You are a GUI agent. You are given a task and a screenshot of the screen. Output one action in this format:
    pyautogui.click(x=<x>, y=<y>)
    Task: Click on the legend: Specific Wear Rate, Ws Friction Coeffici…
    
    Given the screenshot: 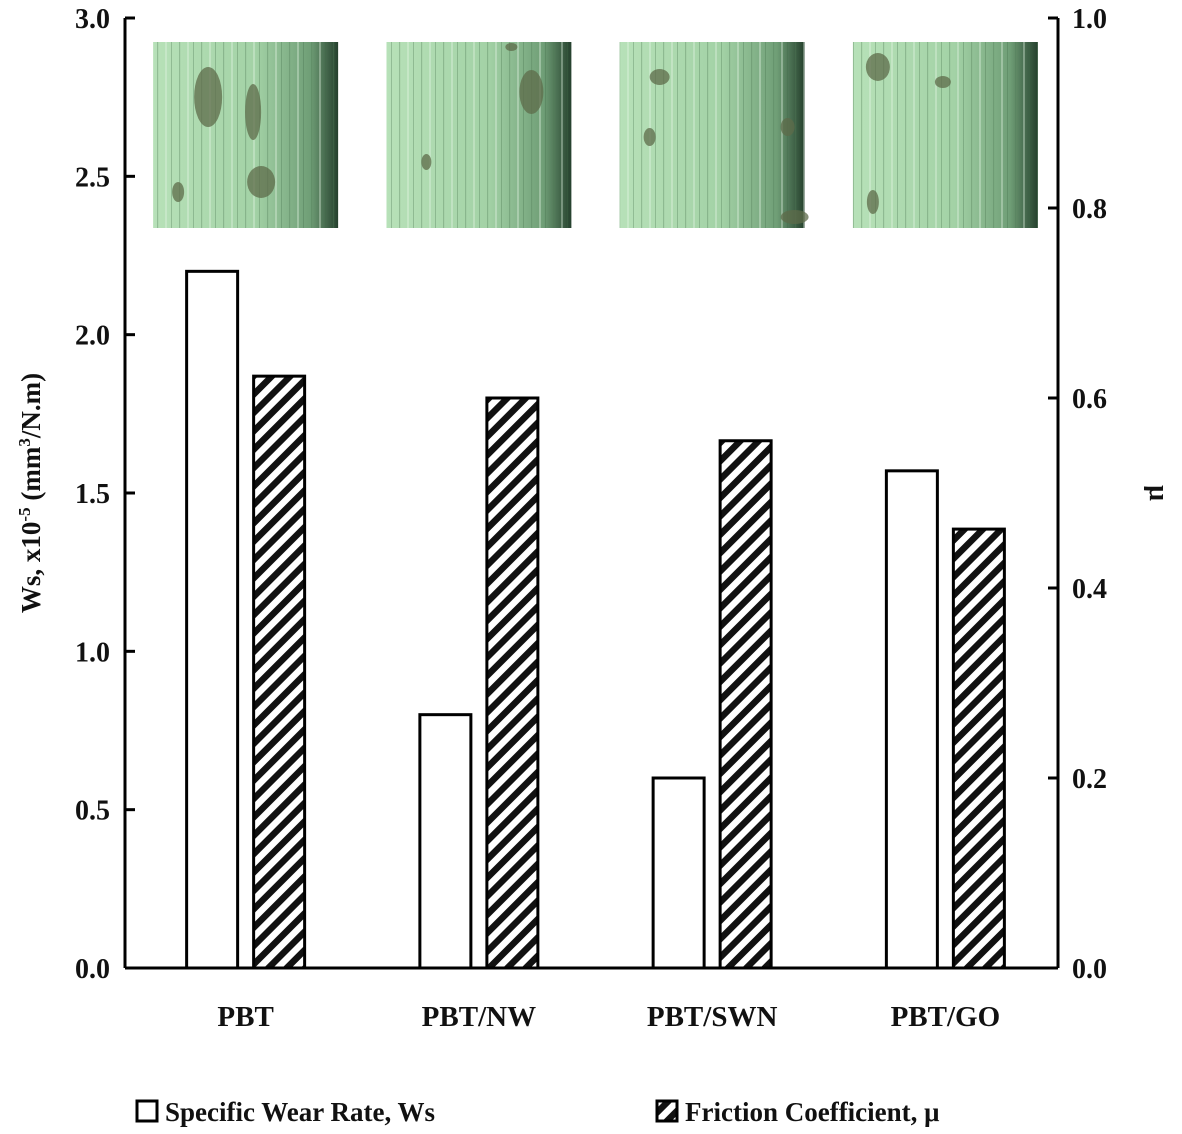 What is the action you would take?
    pyautogui.click(x=537, y=1112)
    